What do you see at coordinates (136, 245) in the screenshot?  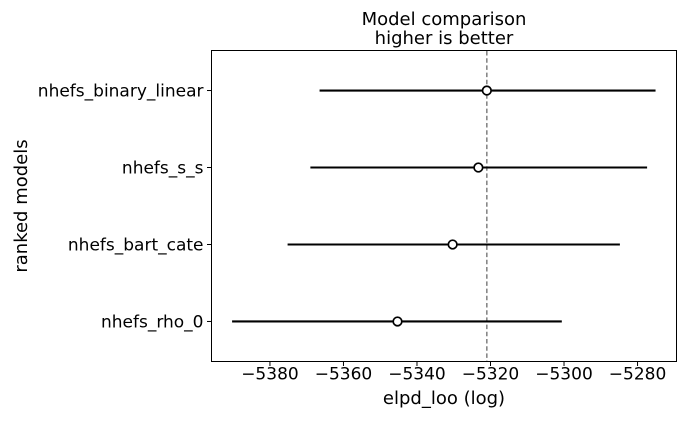 I see `y-tick-label: nhefs_bart_cate` at bounding box center [136, 245].